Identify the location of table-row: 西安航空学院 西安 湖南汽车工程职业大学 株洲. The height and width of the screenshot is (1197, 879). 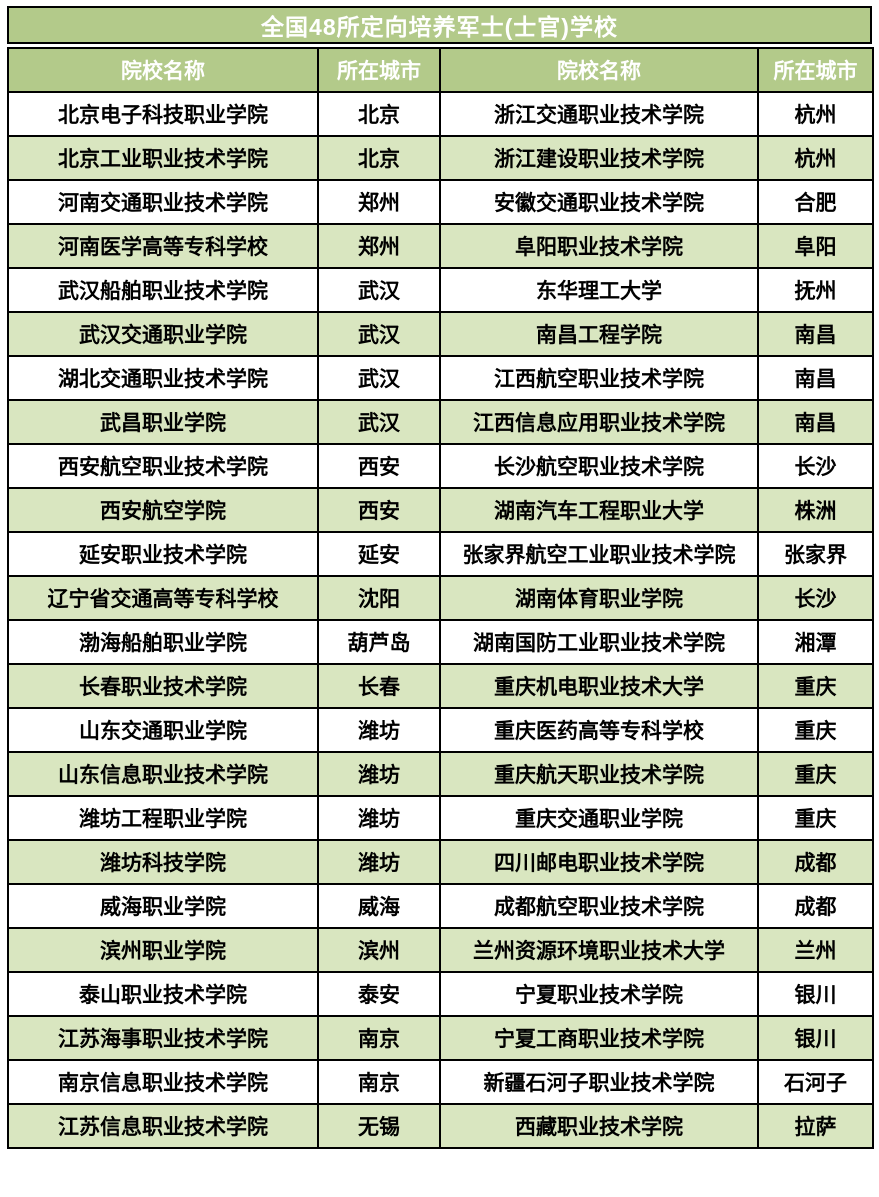
(440, 510).